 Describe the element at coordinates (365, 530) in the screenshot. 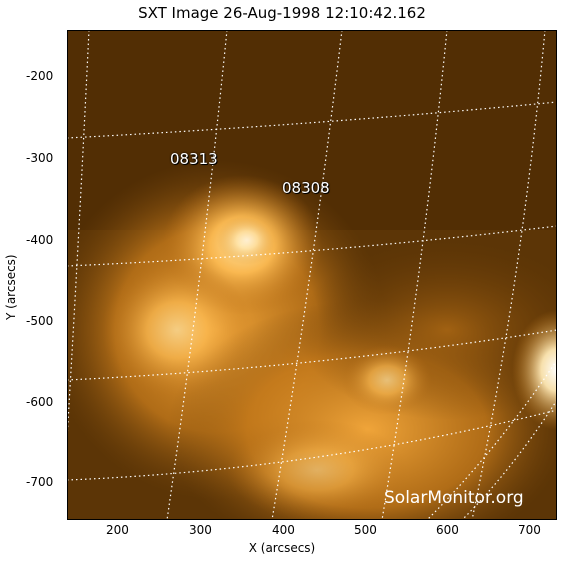

I see `x-tick: 500` at that location.